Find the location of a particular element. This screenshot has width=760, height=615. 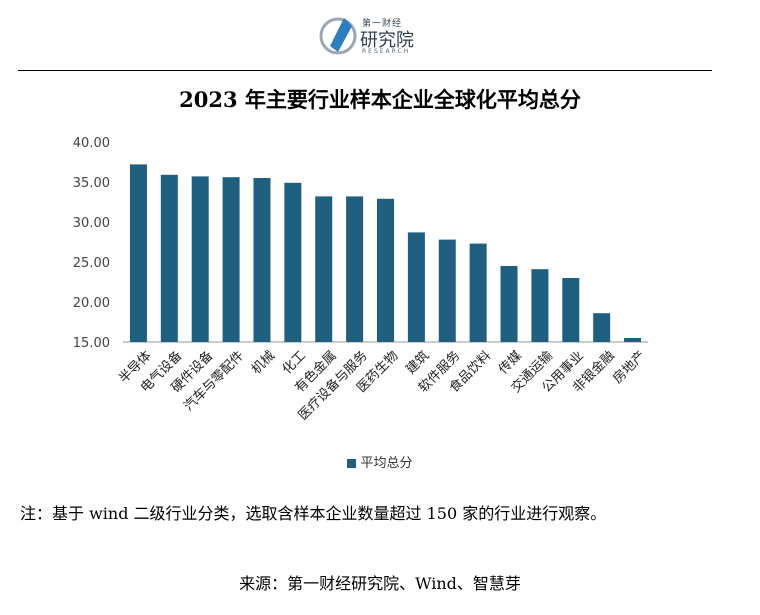

x-tick-label: 机械 is located at coordinates (263, 362).